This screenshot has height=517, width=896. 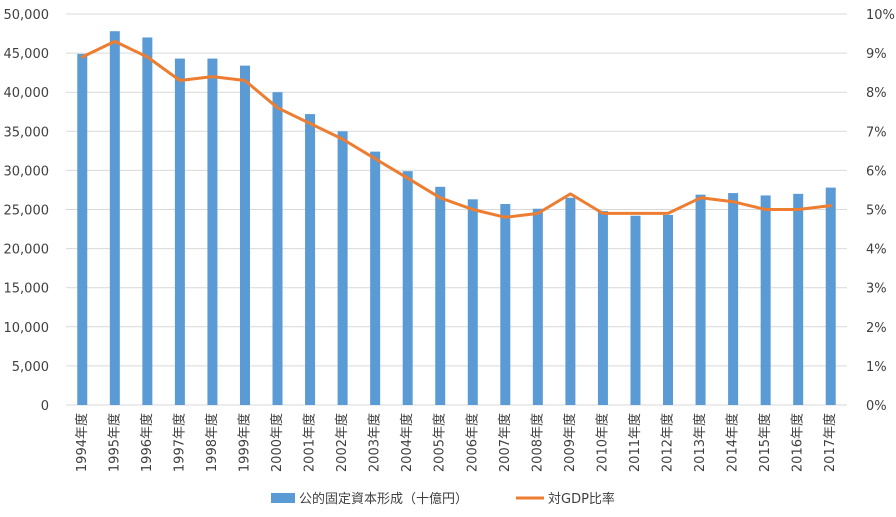 What do you see at coordinates (147, 442) in the screenshot?
I see `x-axis-tick-label: 1996年度` at bounding box center [147, 442].